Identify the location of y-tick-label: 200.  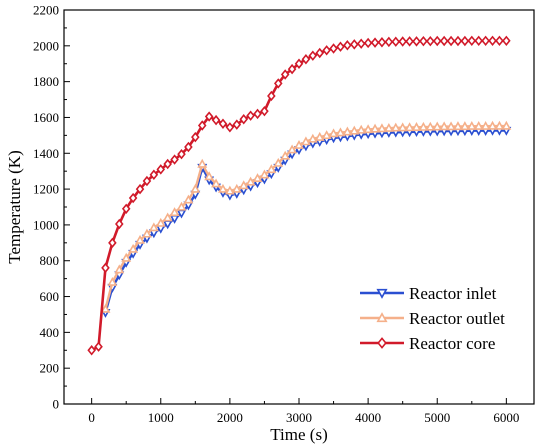
(50, 368).